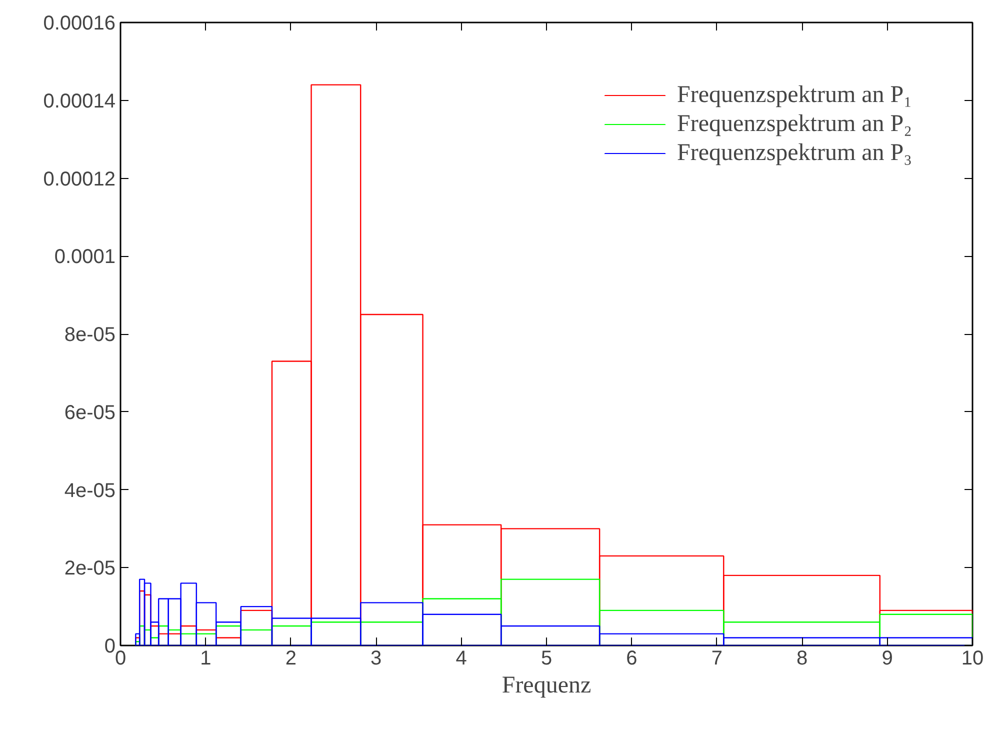  I want to click on x-tick-label: 10, so click(972, 659).